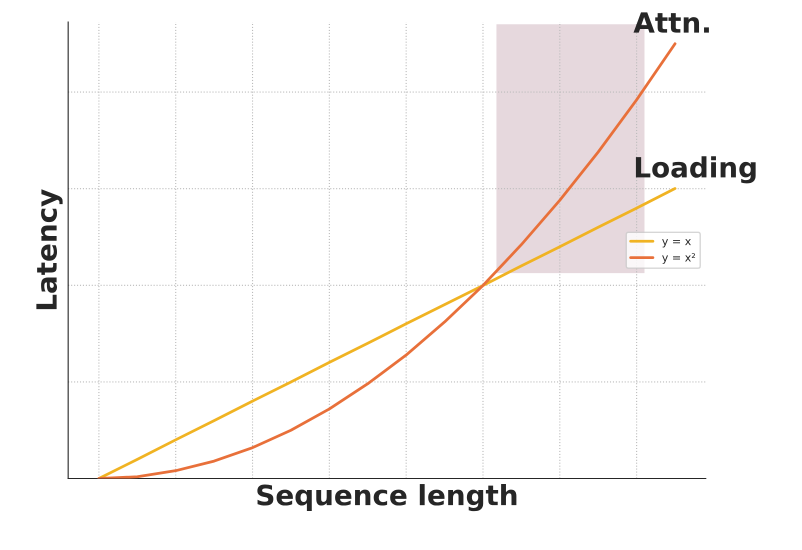  What do you see at coordinates (679, 258) in the screenshot?
I see `legend-label: y = x²` at bounding box center [679, 258].